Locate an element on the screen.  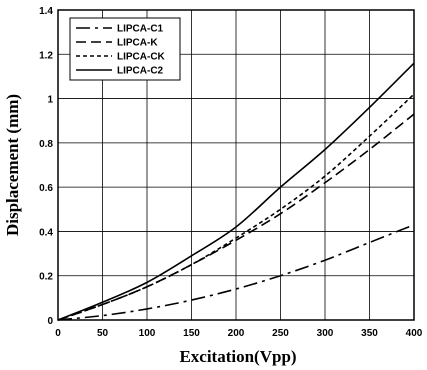
y-tick-label: 0.6 is located at coordinates (46, 188).